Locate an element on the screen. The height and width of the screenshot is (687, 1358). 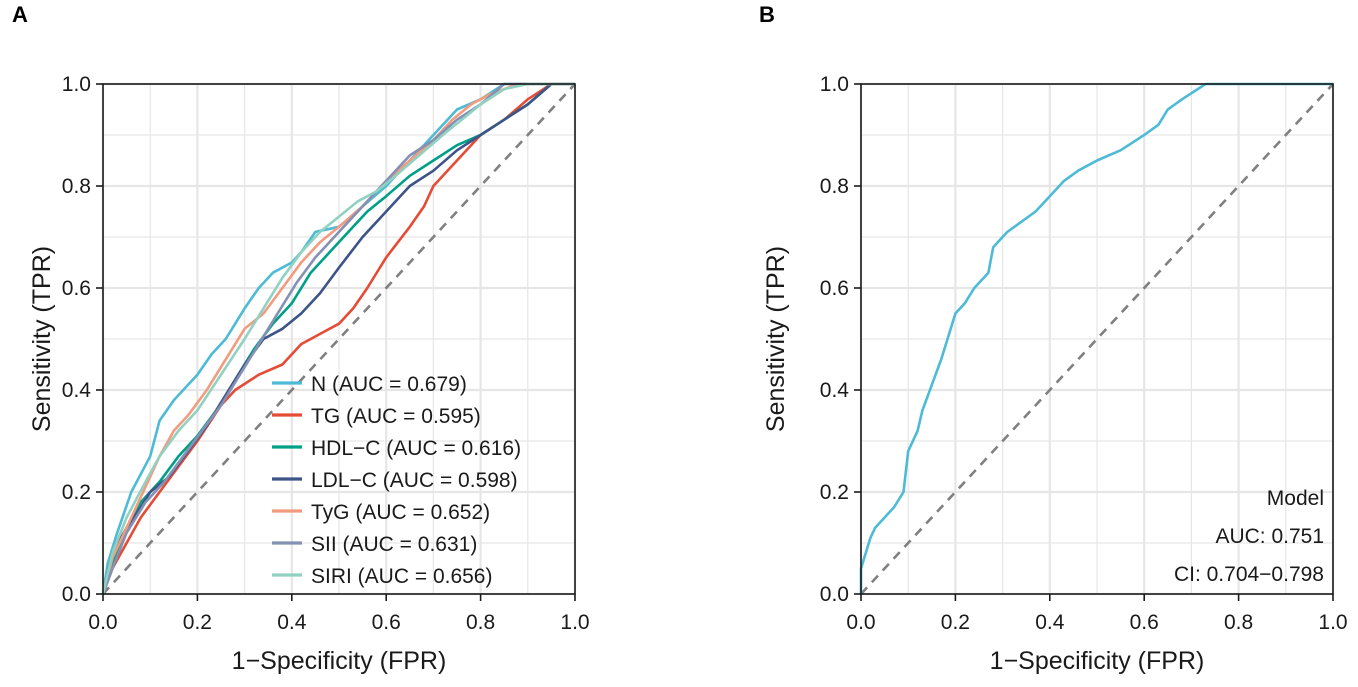
model-annotation: Model AUC: 0.751 CI: 0.704−0.798 is located at coordinates (1249, 536).